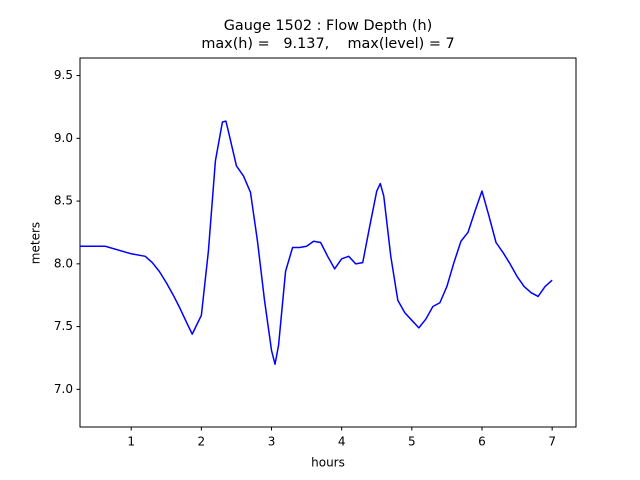  Describe the element at coordinates (131, 442) in the screenshot. I see `x-tick-label: 1` at that location.